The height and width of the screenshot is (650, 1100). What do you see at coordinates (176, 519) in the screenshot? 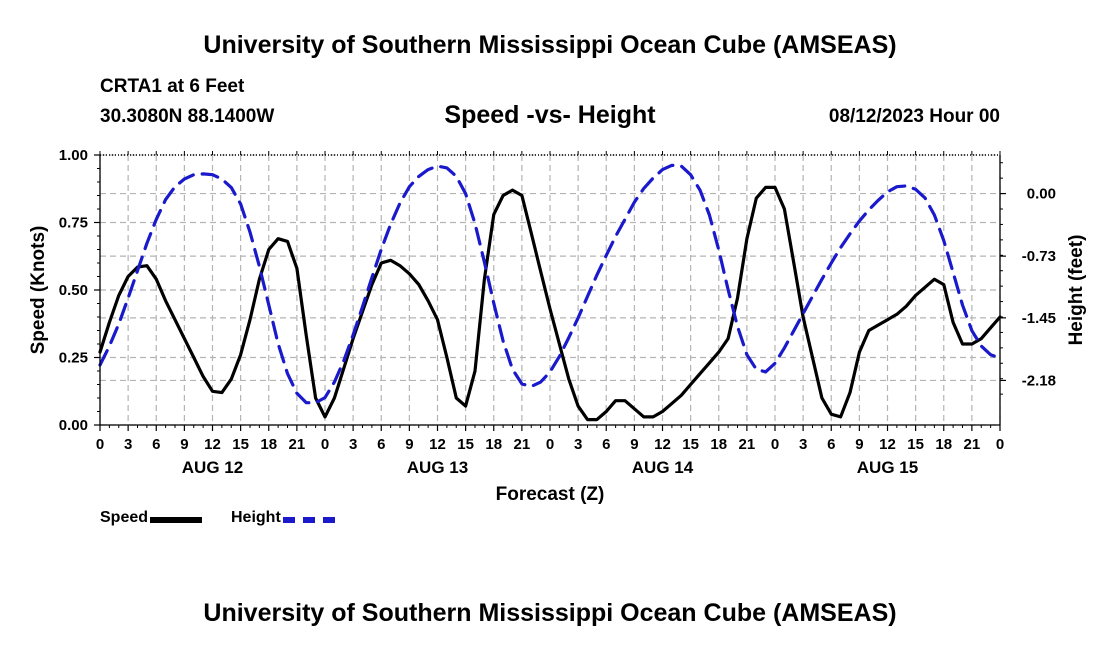
I see `legend-speed-swatch` at bounding box center [176, 519].